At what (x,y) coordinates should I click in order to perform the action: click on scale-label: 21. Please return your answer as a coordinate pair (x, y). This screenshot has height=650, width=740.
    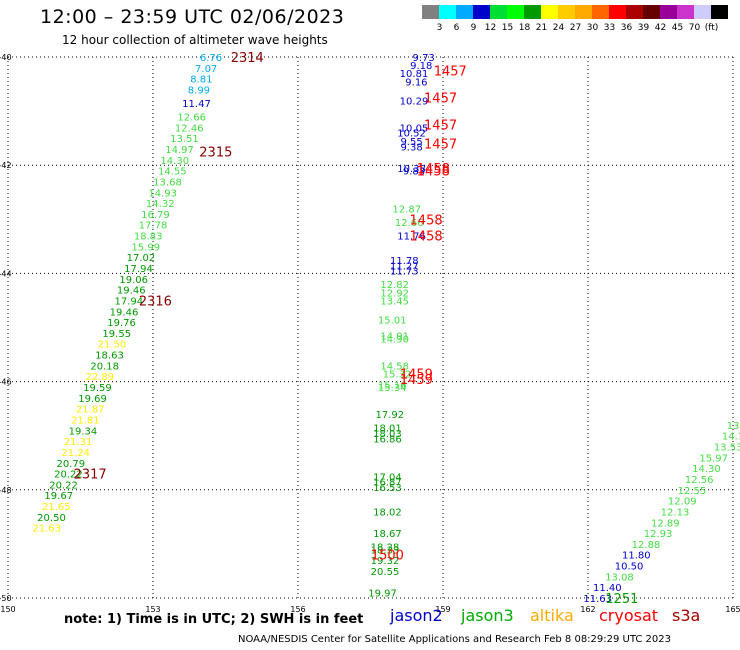
    Looking at the image, I should click on (541, 28).